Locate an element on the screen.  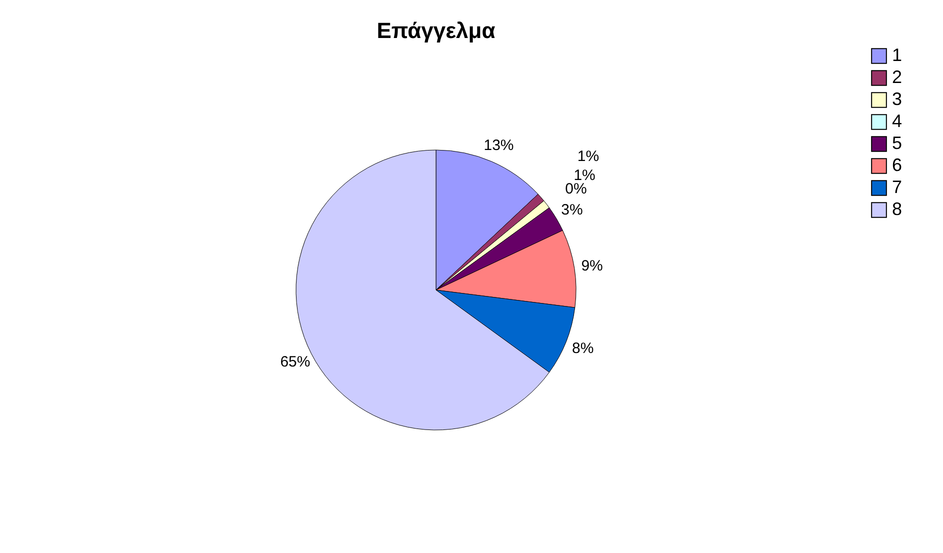
legend-label: 7 is located at coordinates (897, 187).